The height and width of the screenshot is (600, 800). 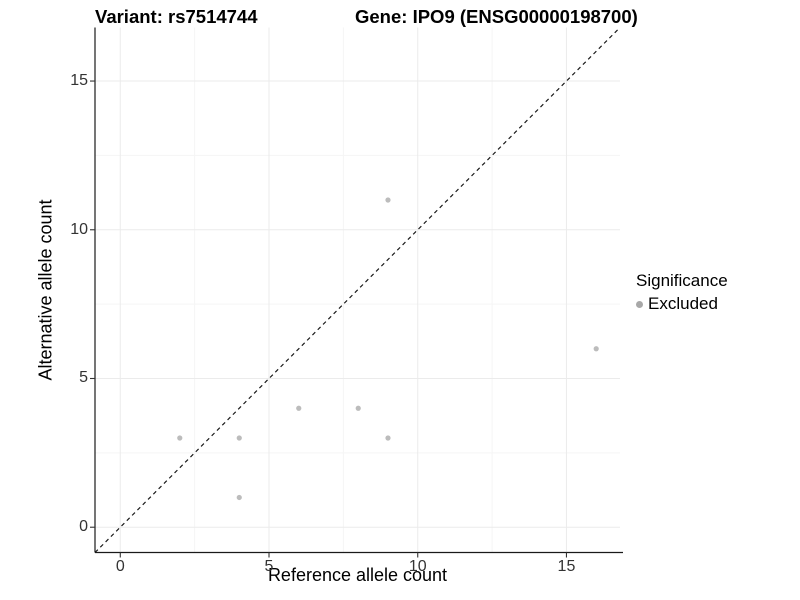 I want to click on legend-item-label: Excluded, so click(x=683, y=303).